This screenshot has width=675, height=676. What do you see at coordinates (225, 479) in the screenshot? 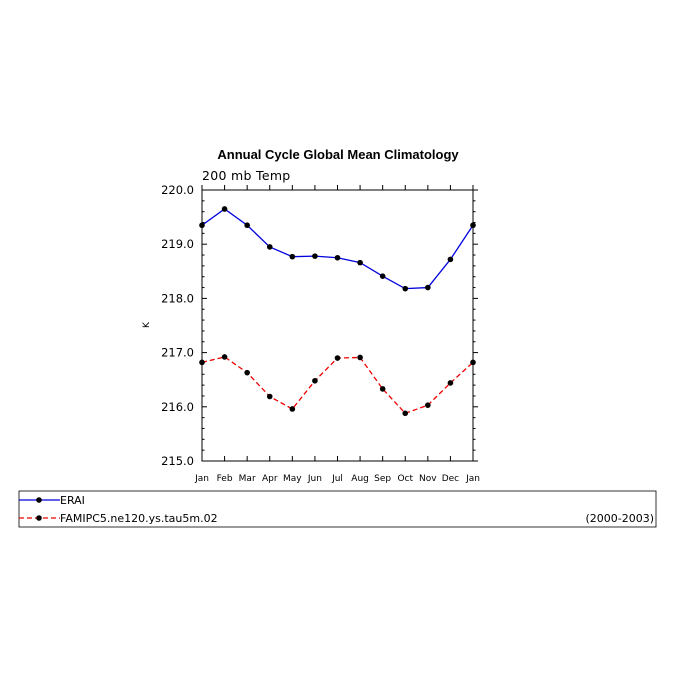
I see `x-tick-label: Feb` at bounding box center [225, 479].